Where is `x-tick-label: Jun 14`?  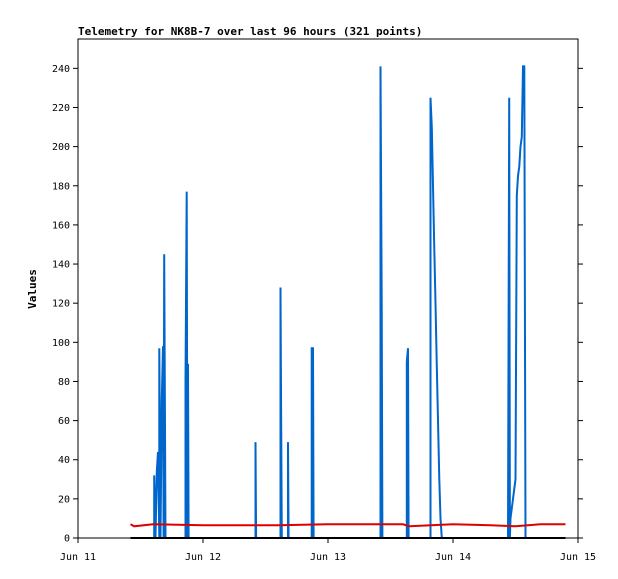 x-tick-label: Jun 14 is located at coordinates (453, 557).